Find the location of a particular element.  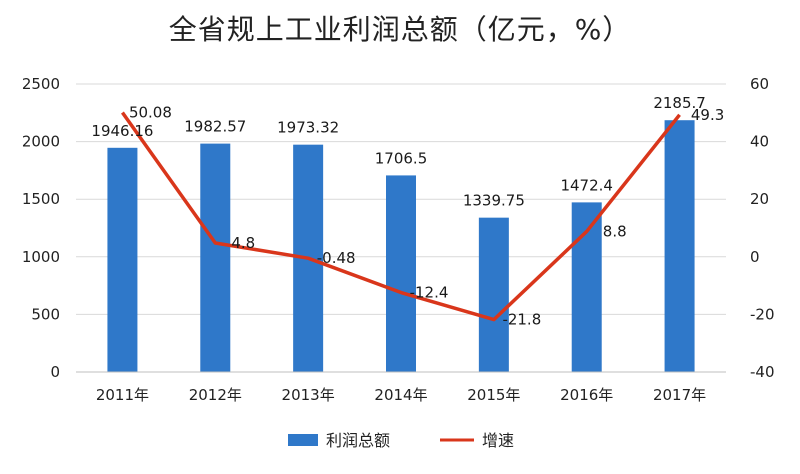

line-value-label: -0.48 is located at coordinates (336, 258).